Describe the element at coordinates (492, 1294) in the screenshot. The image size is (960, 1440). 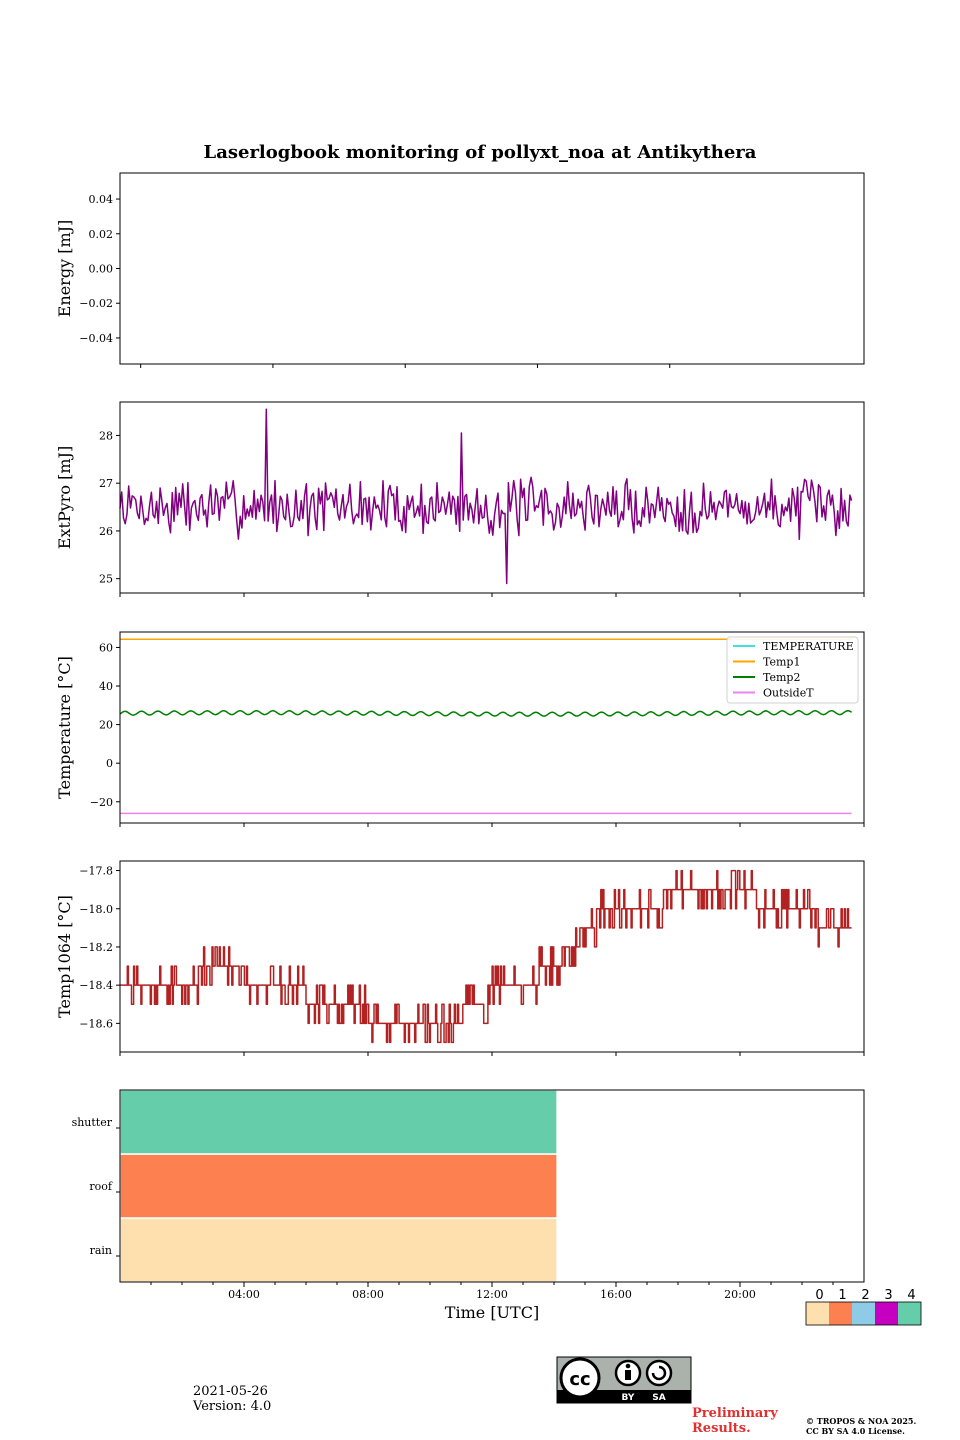
I see `x-tick-label: 12:00` at that location.